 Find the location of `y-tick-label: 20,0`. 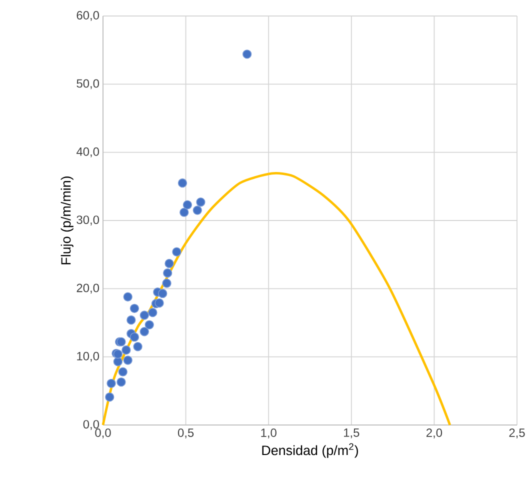

y-tick-label: 20,0 is located at coordinates (88, 289).